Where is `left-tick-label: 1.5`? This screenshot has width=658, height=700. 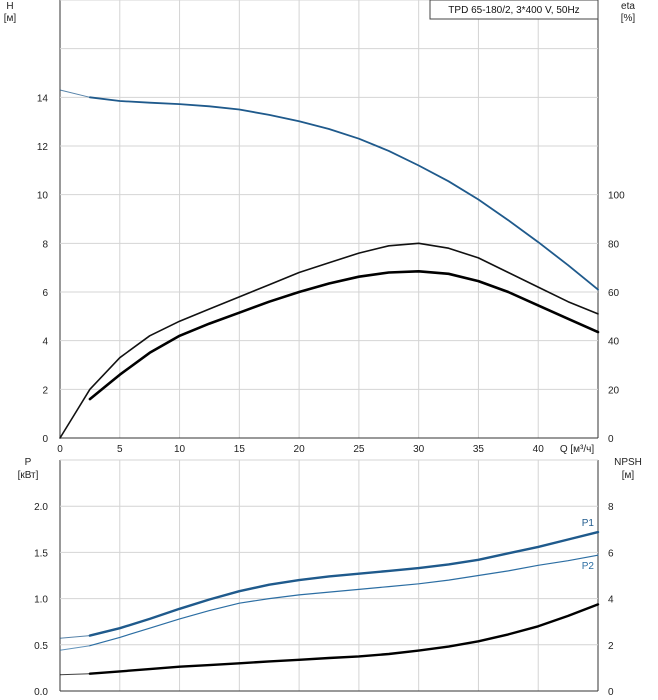 left-tick-label: 1.5 is located at coordinates (41, 553).